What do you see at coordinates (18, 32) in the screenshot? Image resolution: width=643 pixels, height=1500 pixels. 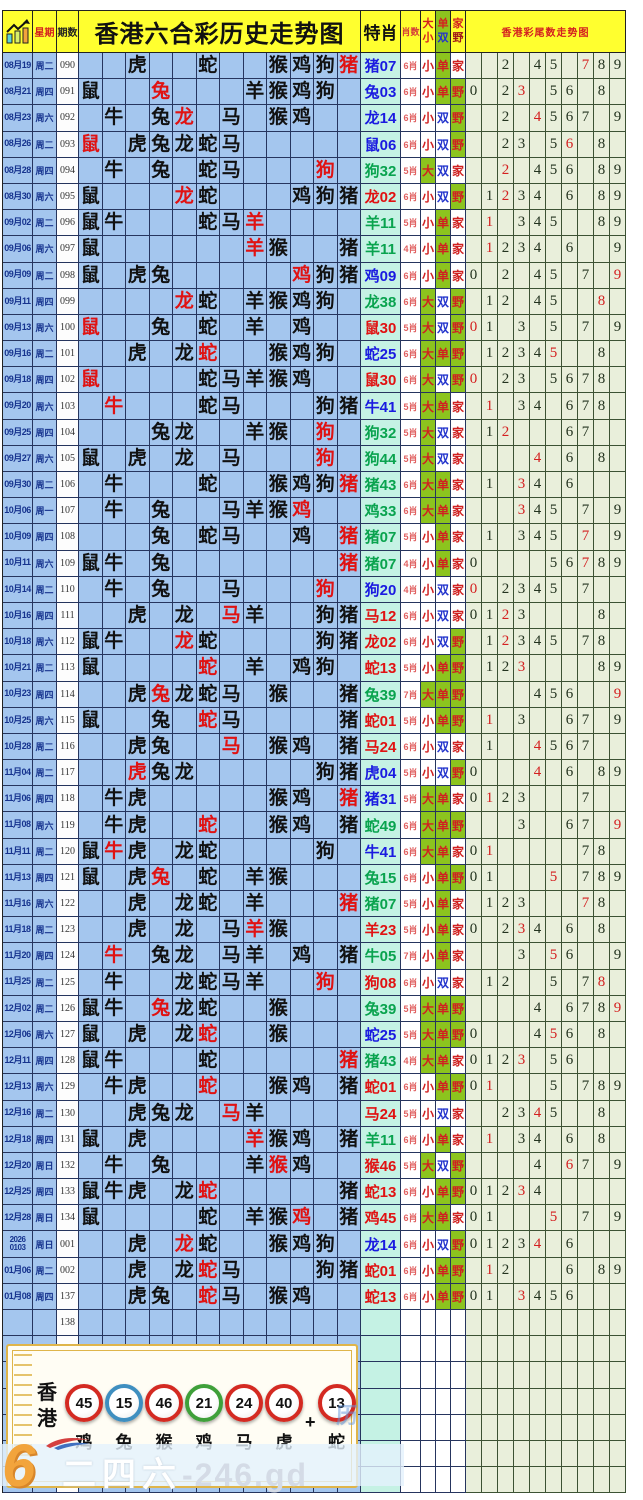 I see `trend-chart-icon` at bounding box center [18, 32].